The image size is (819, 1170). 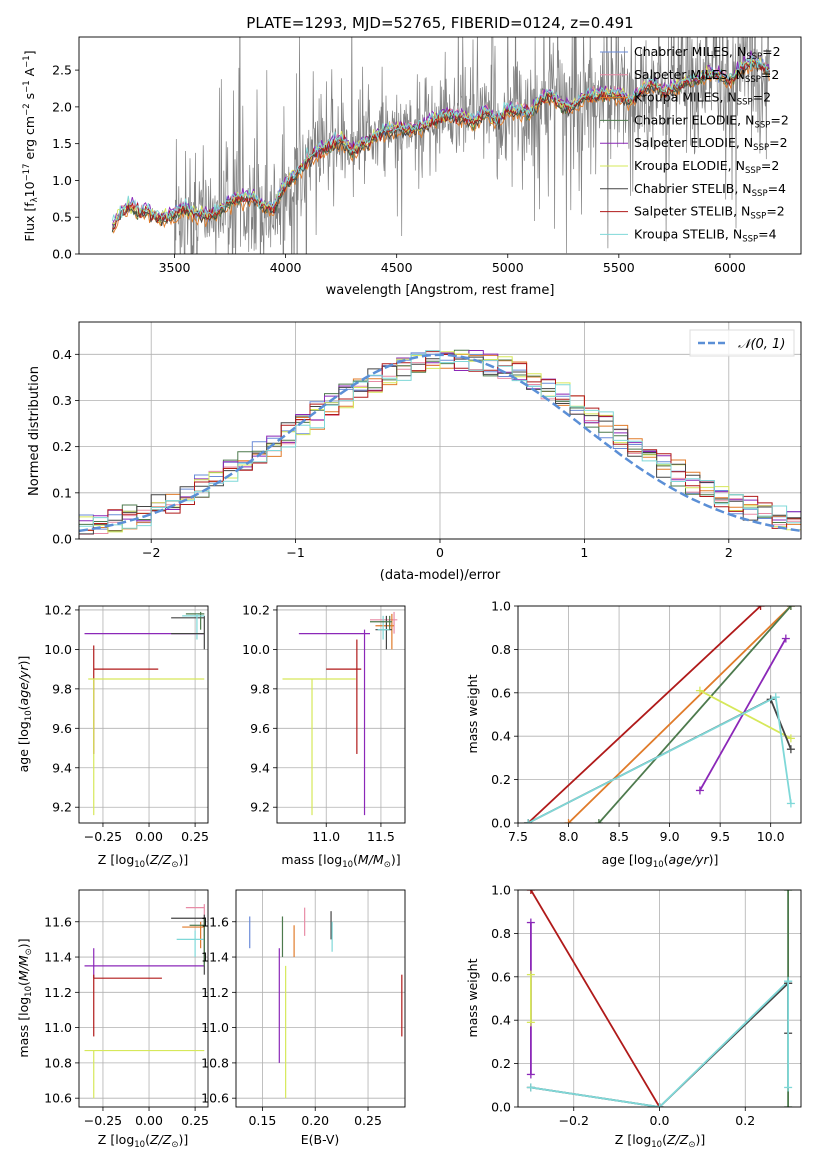 What do you see at coordinates (742, 343) in the screenshot?
I see `legend-box` at bounding box center [742, 343].